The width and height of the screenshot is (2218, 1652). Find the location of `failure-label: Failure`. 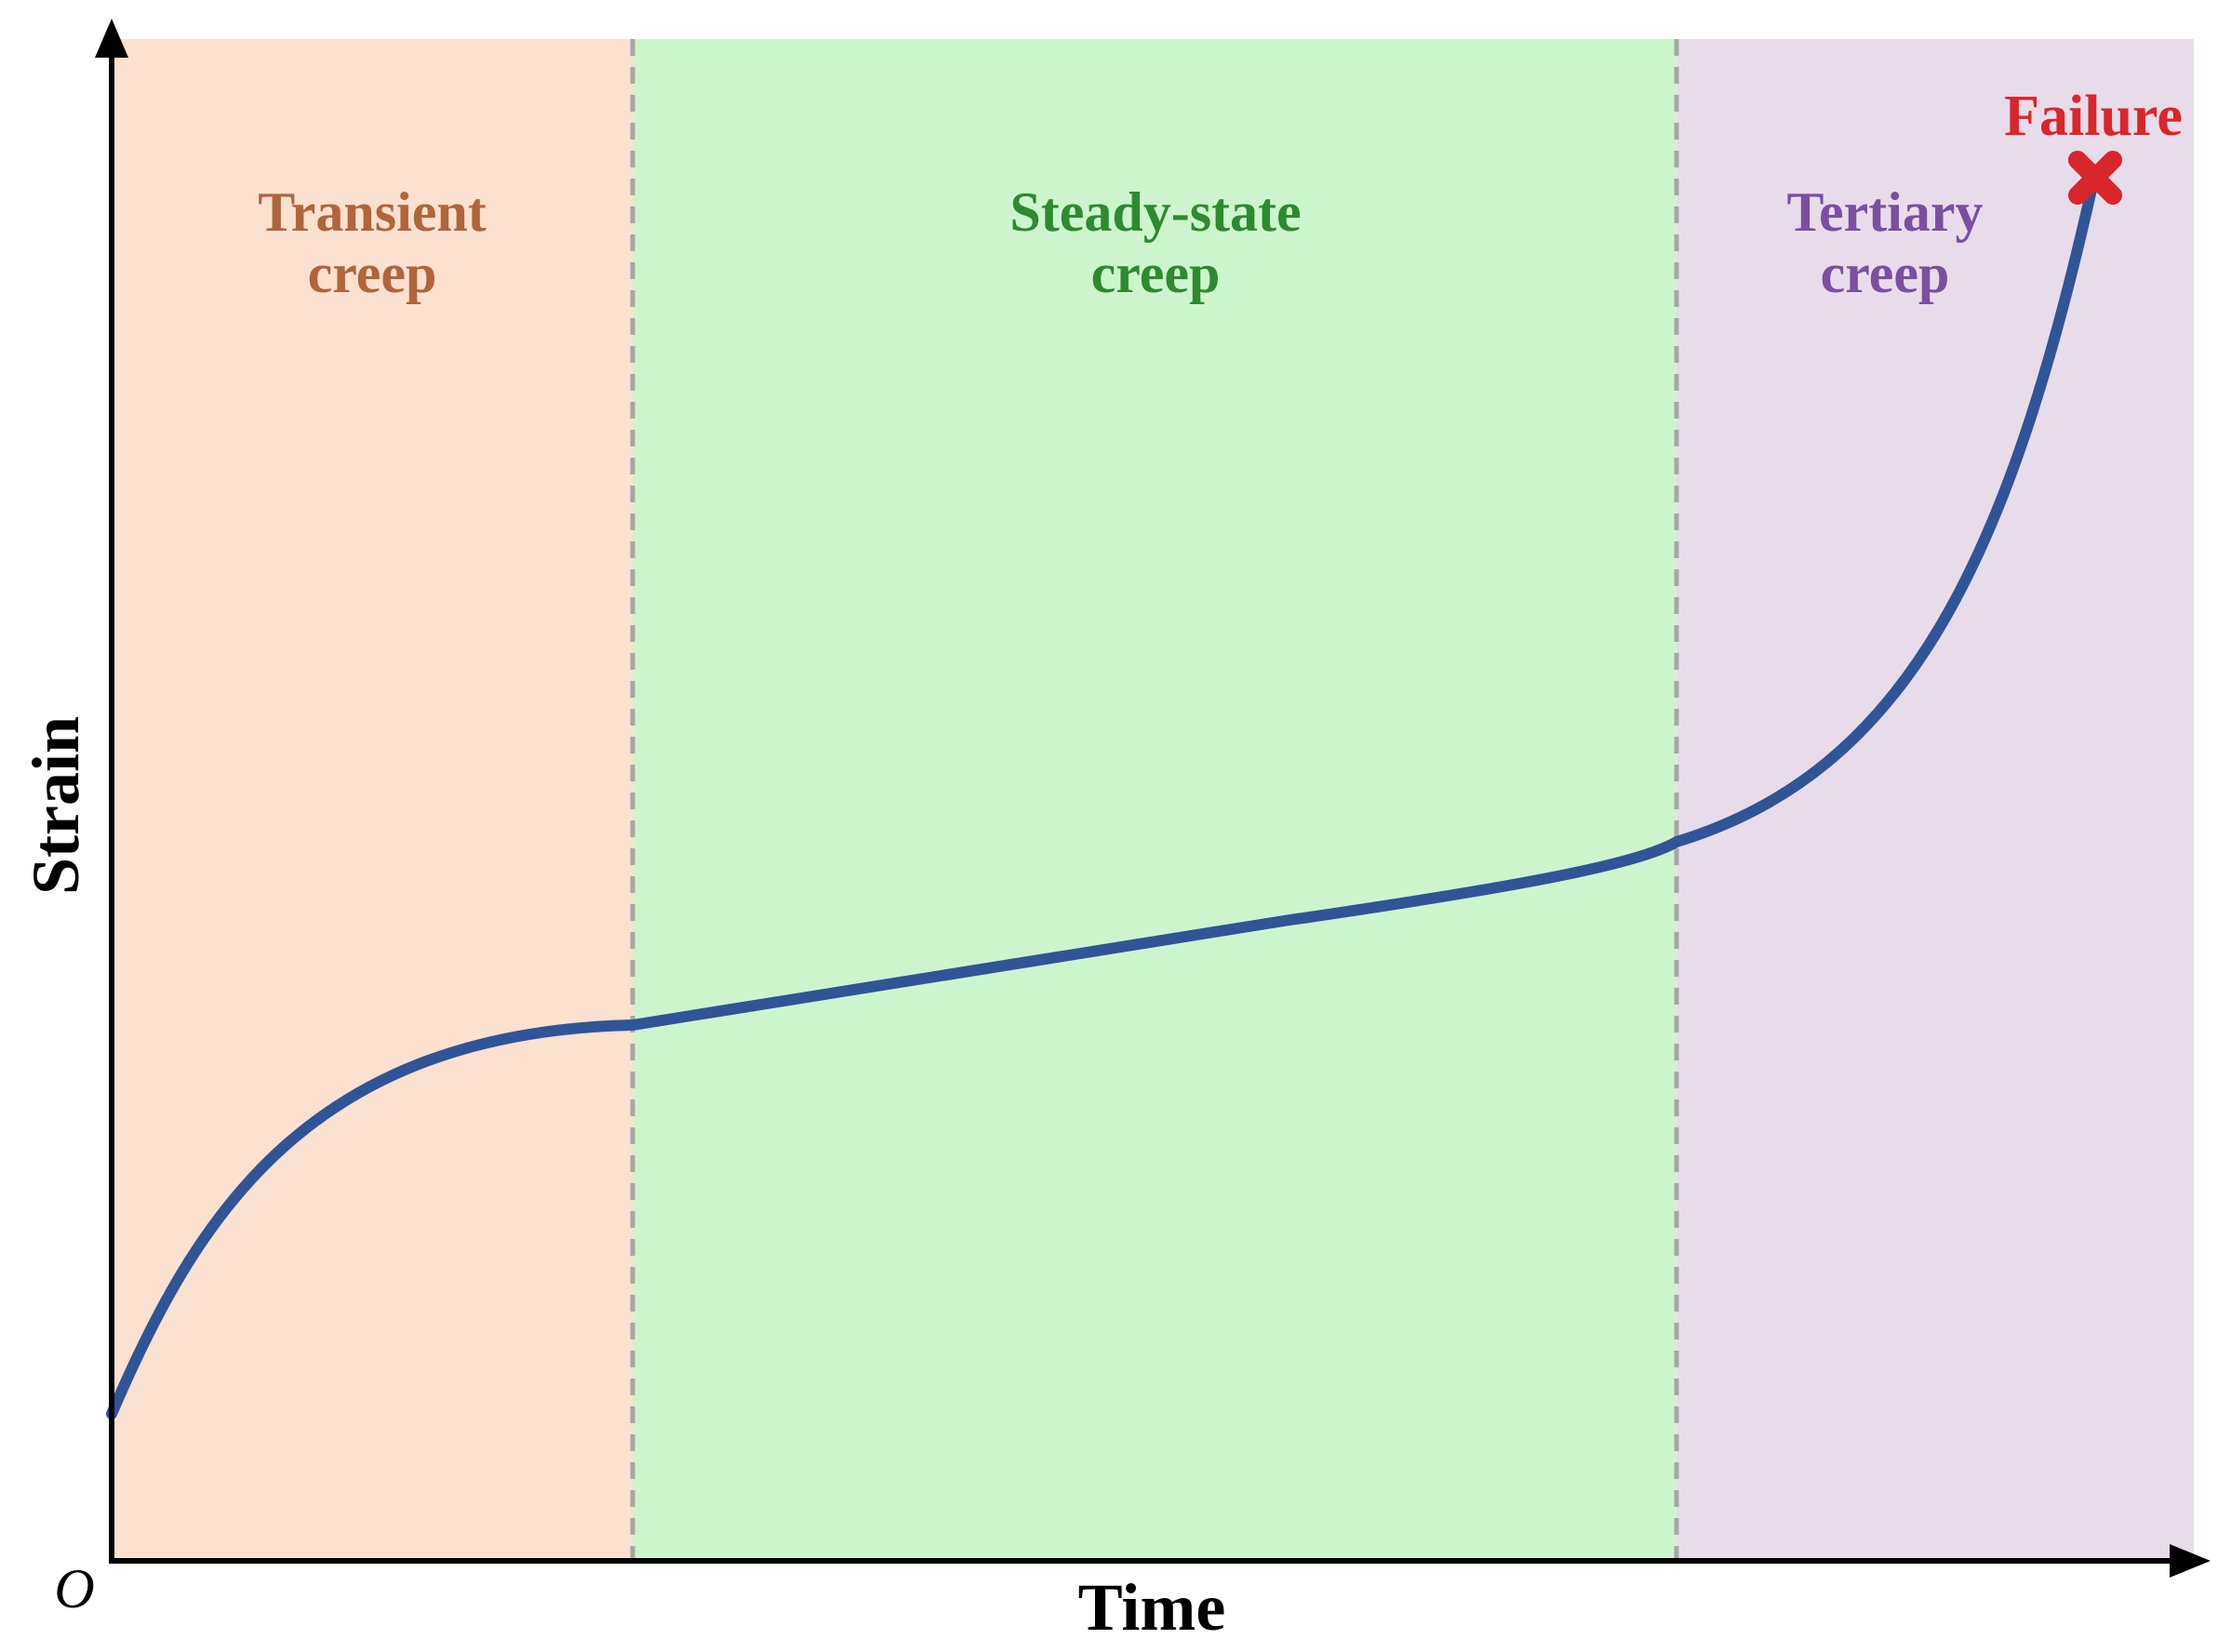

failure-label: Failure is located at coordinates (2093, 116).